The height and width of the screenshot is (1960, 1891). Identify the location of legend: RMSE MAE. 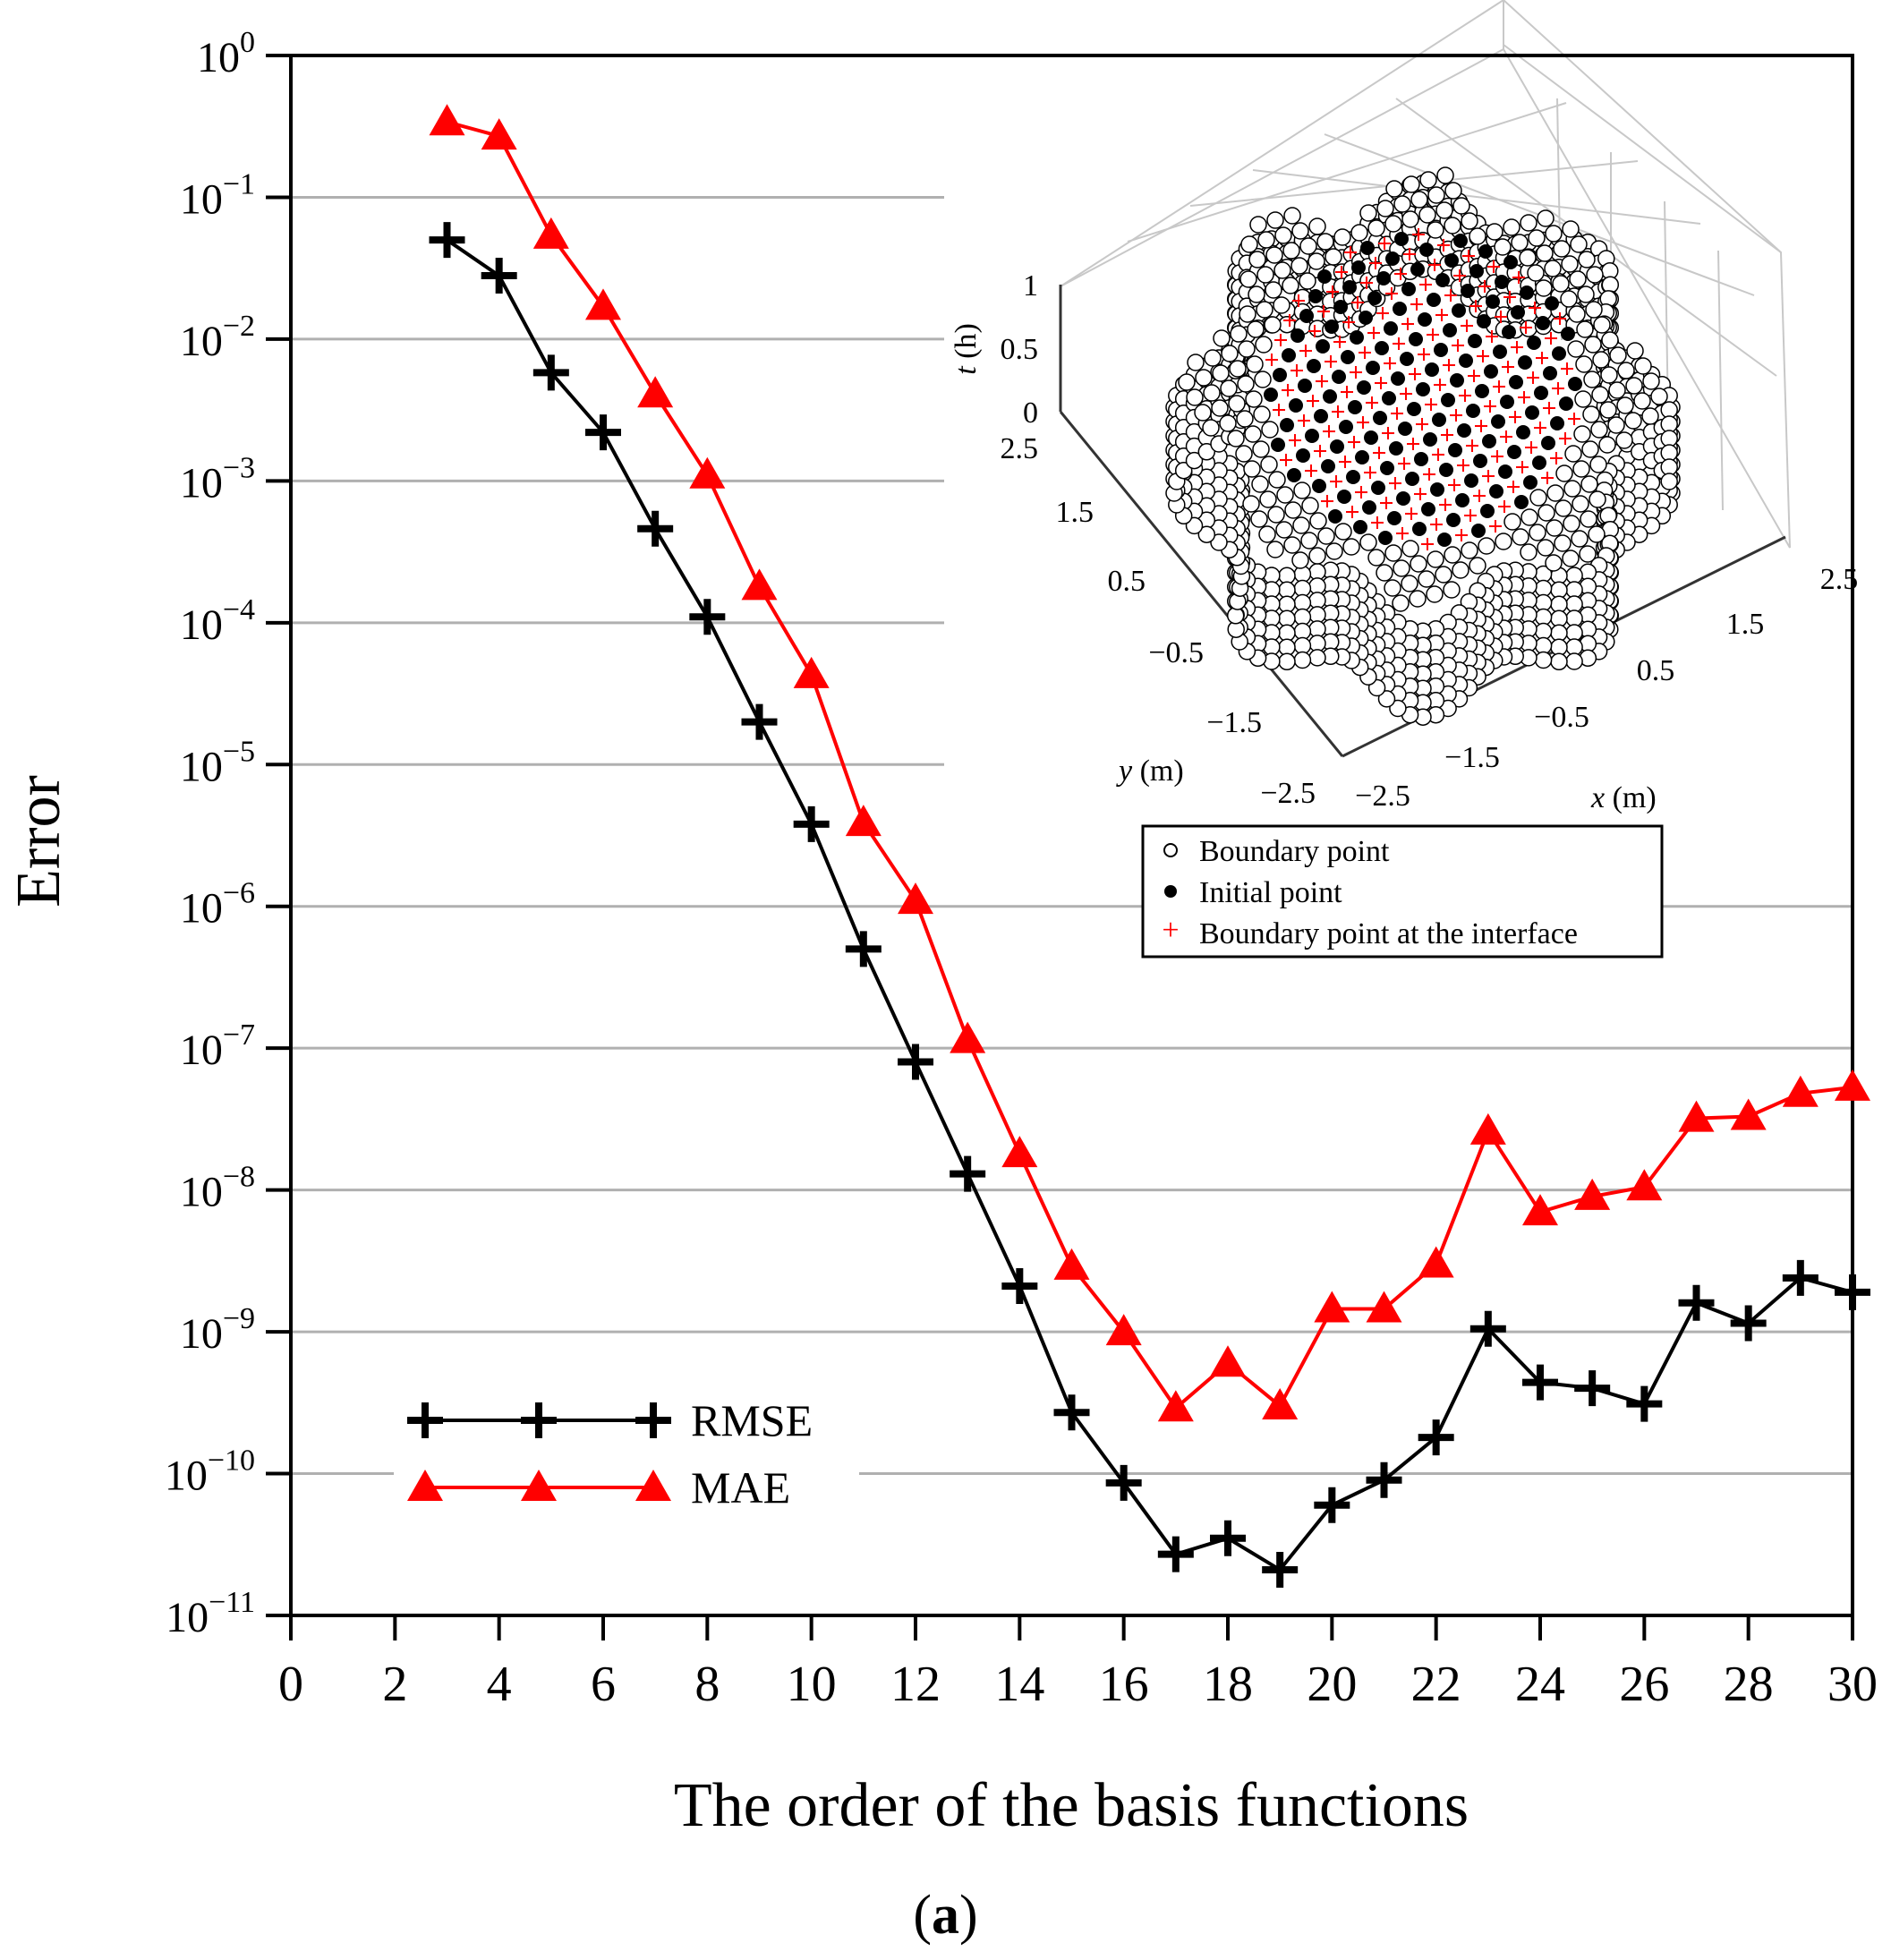
(626, 1450).